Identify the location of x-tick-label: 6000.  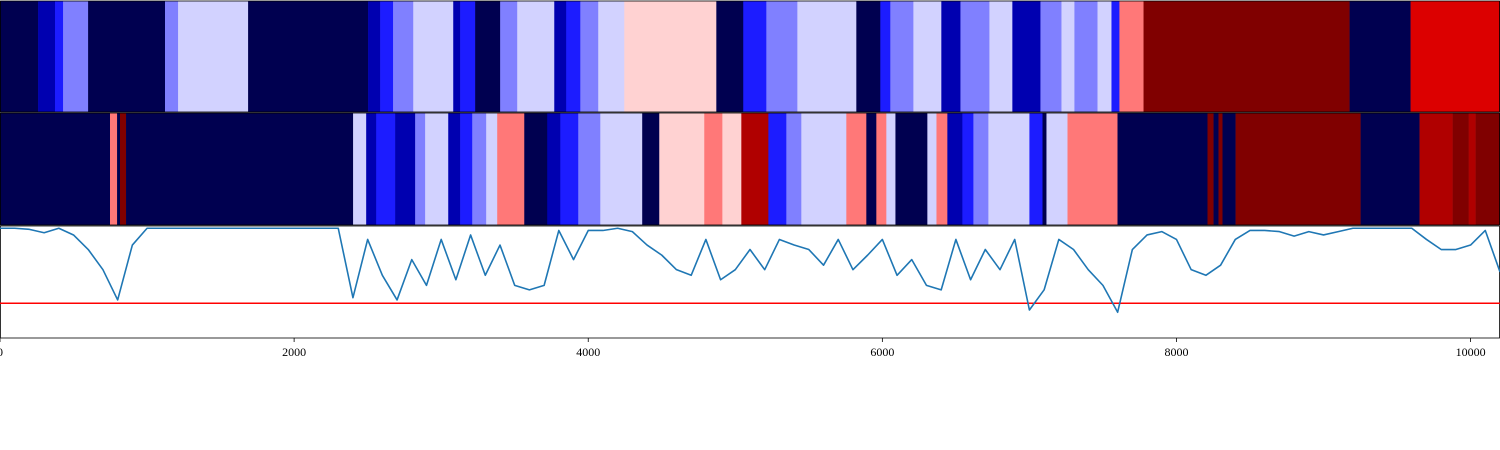
(882, 352).